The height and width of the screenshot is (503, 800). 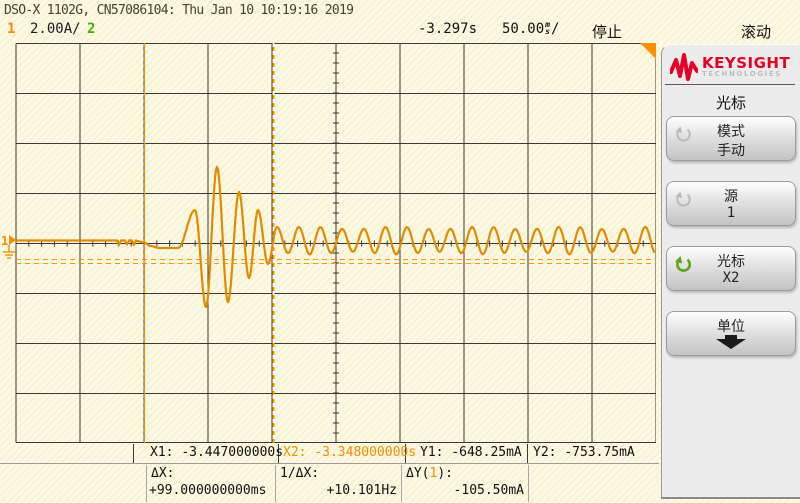 I want to click on channel1-scale: 2.00A/, so click(x=55, y=29).